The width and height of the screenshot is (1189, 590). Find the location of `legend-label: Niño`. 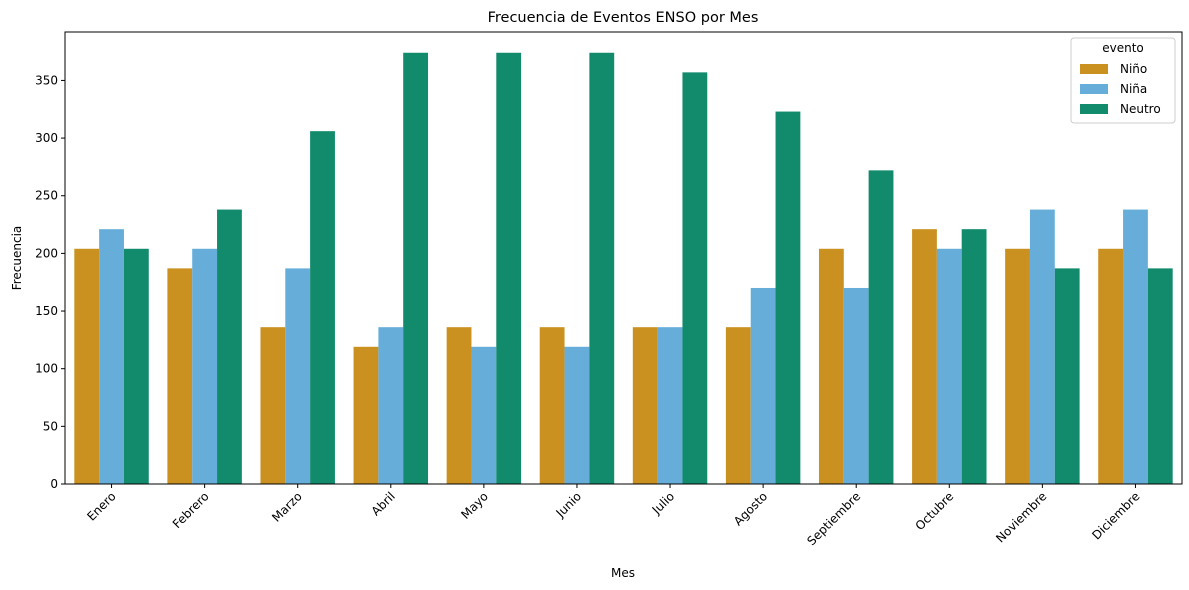

legend-label: Niño is located at coordinates (1133, 69).